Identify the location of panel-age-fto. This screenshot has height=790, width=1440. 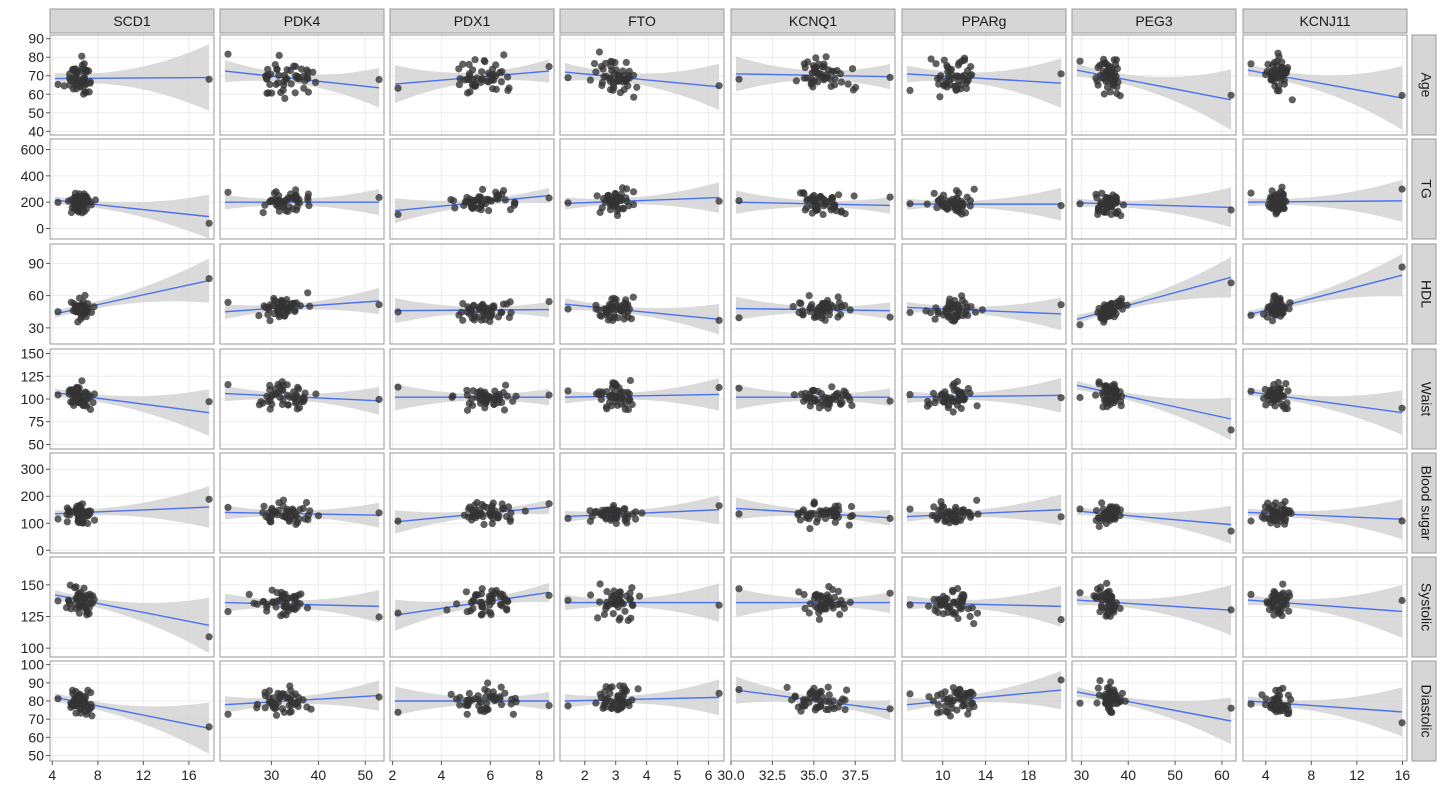
(642, 85).